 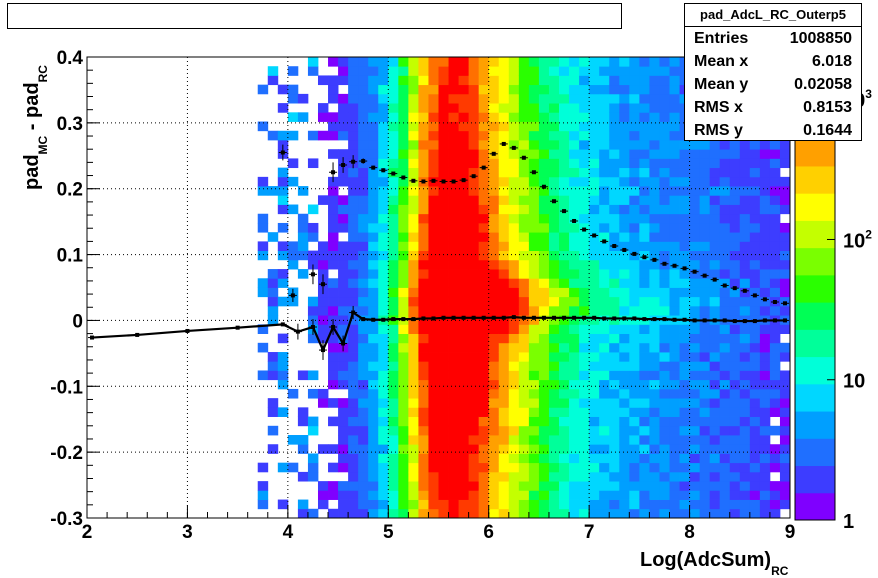 I want to click on y-tick-label: -0.1, so click(x=66, y=387).